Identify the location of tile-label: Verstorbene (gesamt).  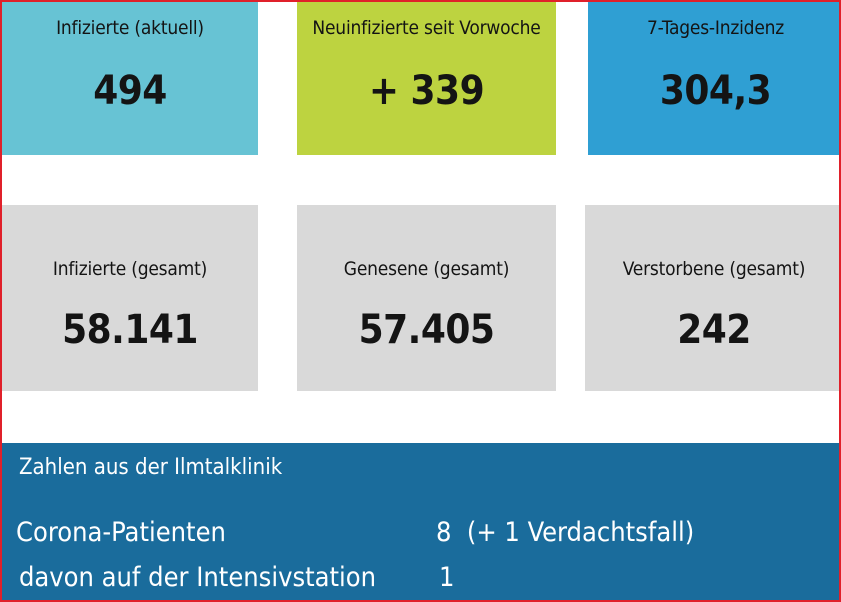
(714, 269).